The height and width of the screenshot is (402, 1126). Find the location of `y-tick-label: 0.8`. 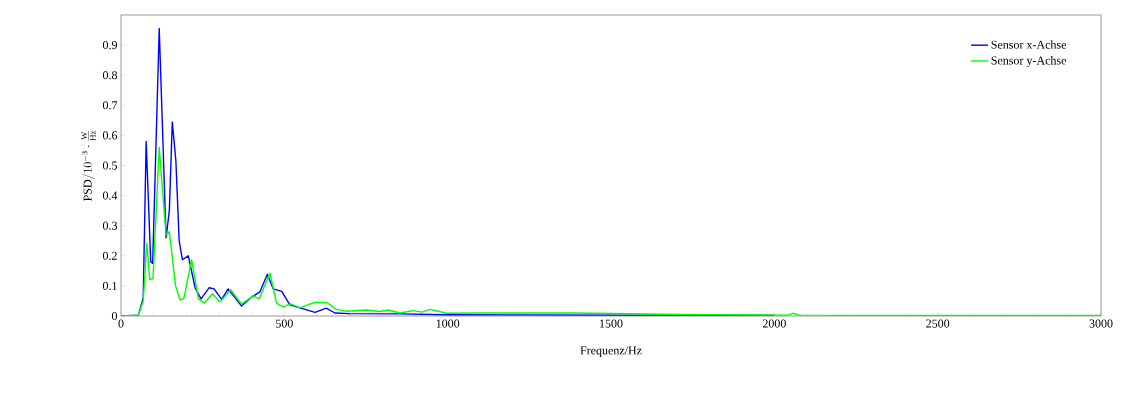

y-tick-label: 0.8 is located at coordinates (110, 75).